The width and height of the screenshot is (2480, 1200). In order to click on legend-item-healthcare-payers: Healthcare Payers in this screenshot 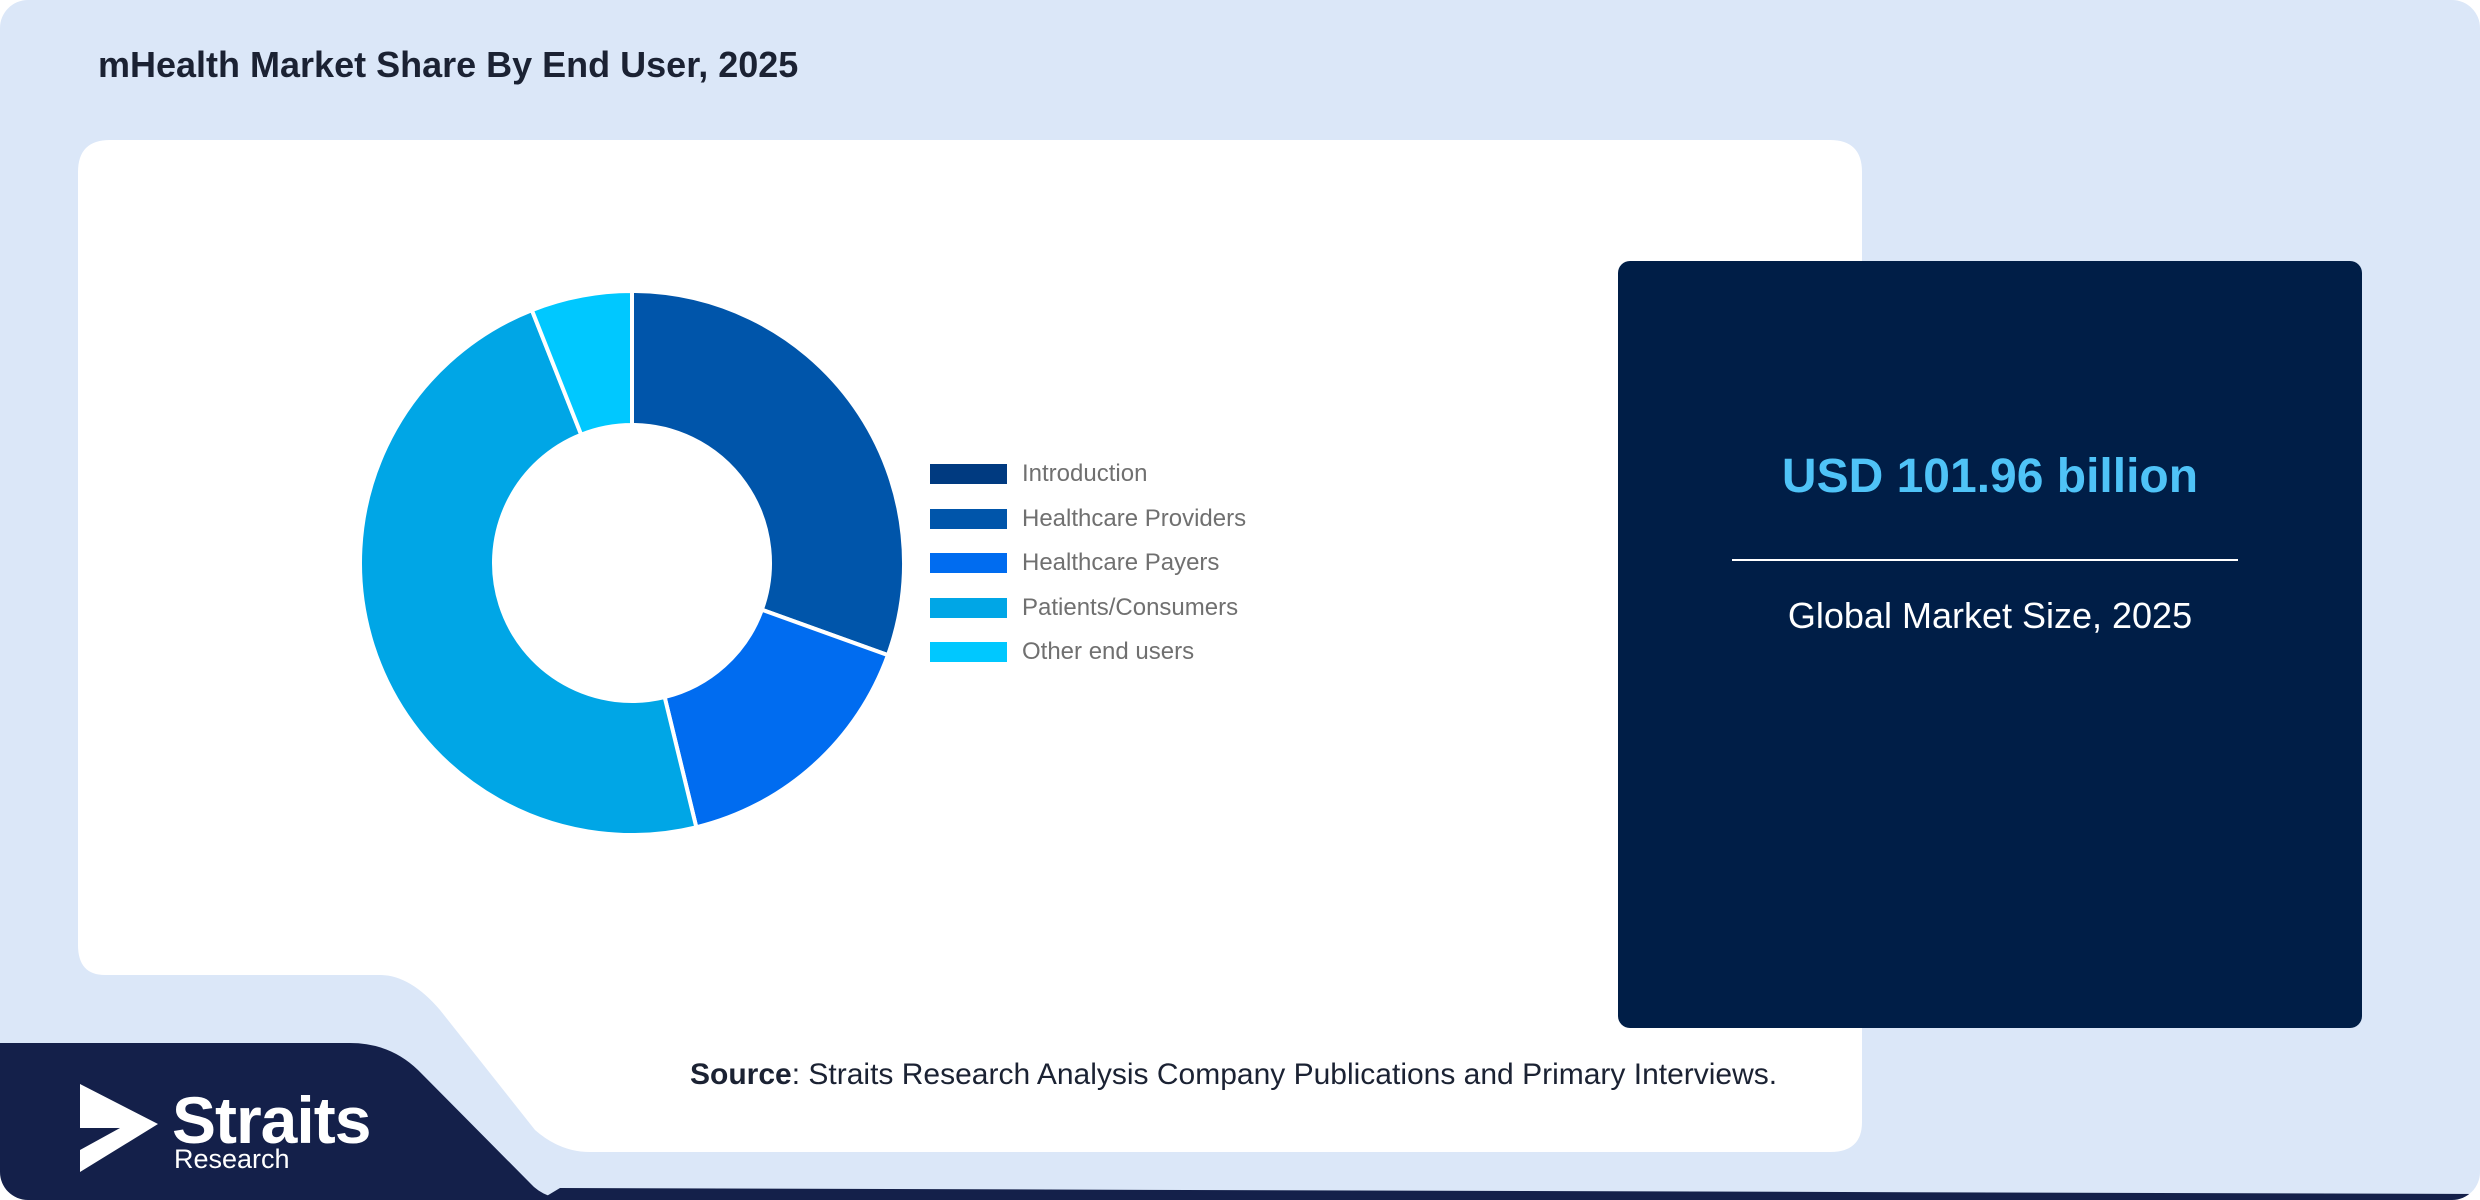, I will do `click(1140, 563)`.